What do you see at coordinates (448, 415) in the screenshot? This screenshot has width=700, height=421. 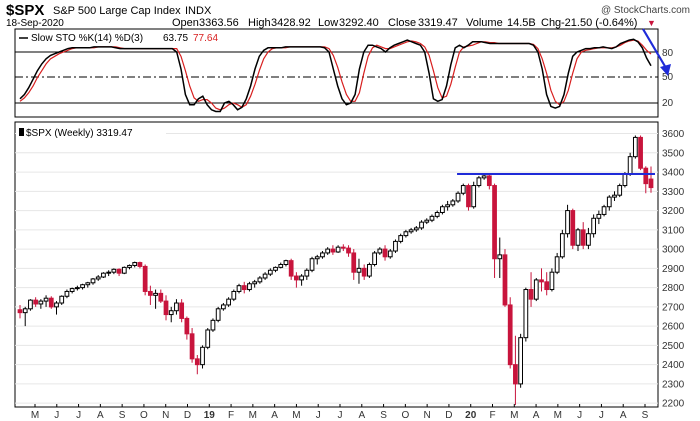 I see `time-axis-label: D` at bounding box center [448, 415].